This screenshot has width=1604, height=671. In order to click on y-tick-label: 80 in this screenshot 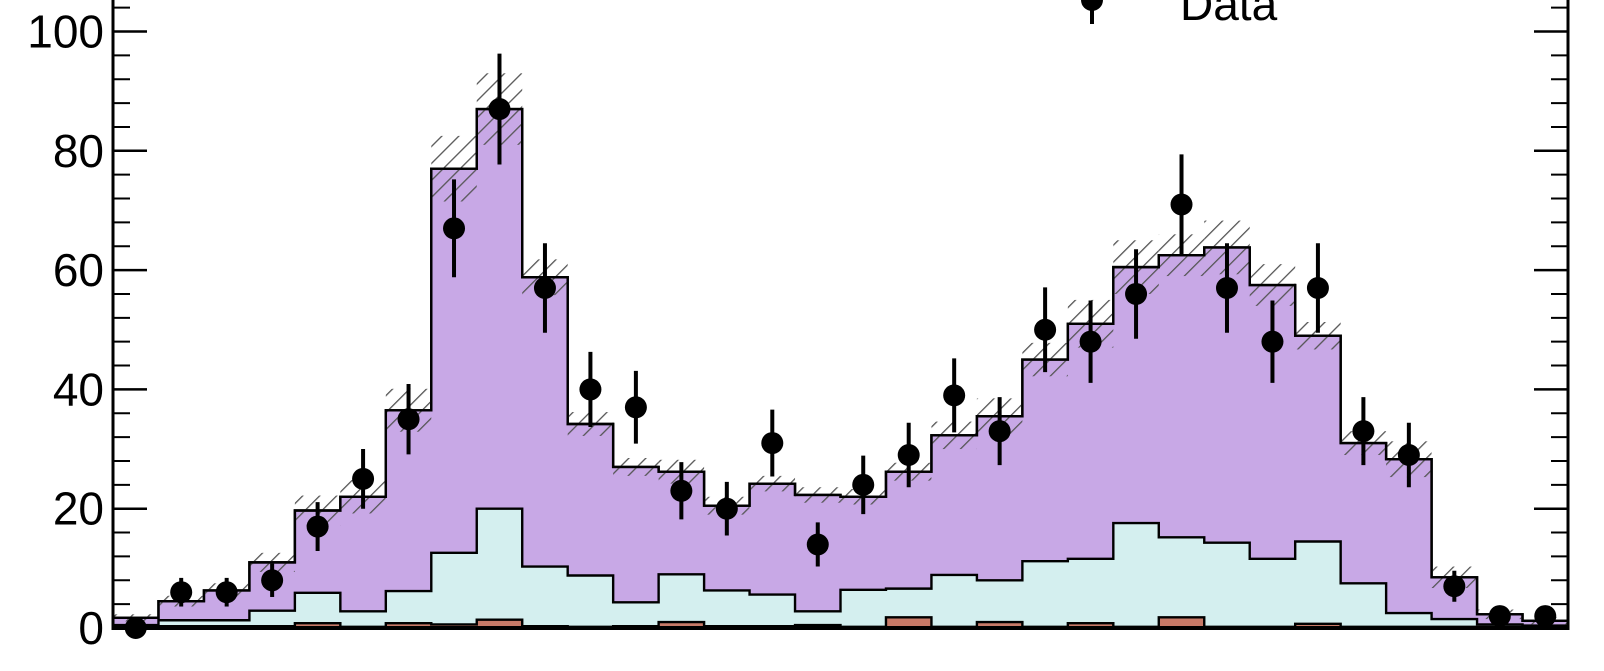, I will do `click(78, 151)`.